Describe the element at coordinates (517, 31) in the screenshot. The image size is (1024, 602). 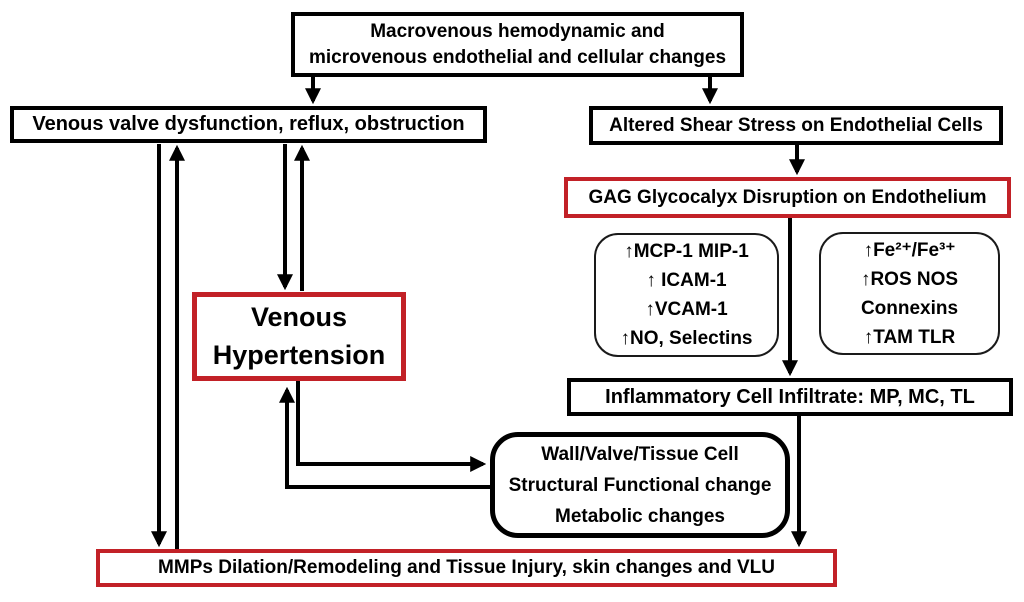
I see `macro-changes-line1: Macrovenous hemodynamic and` at that location.